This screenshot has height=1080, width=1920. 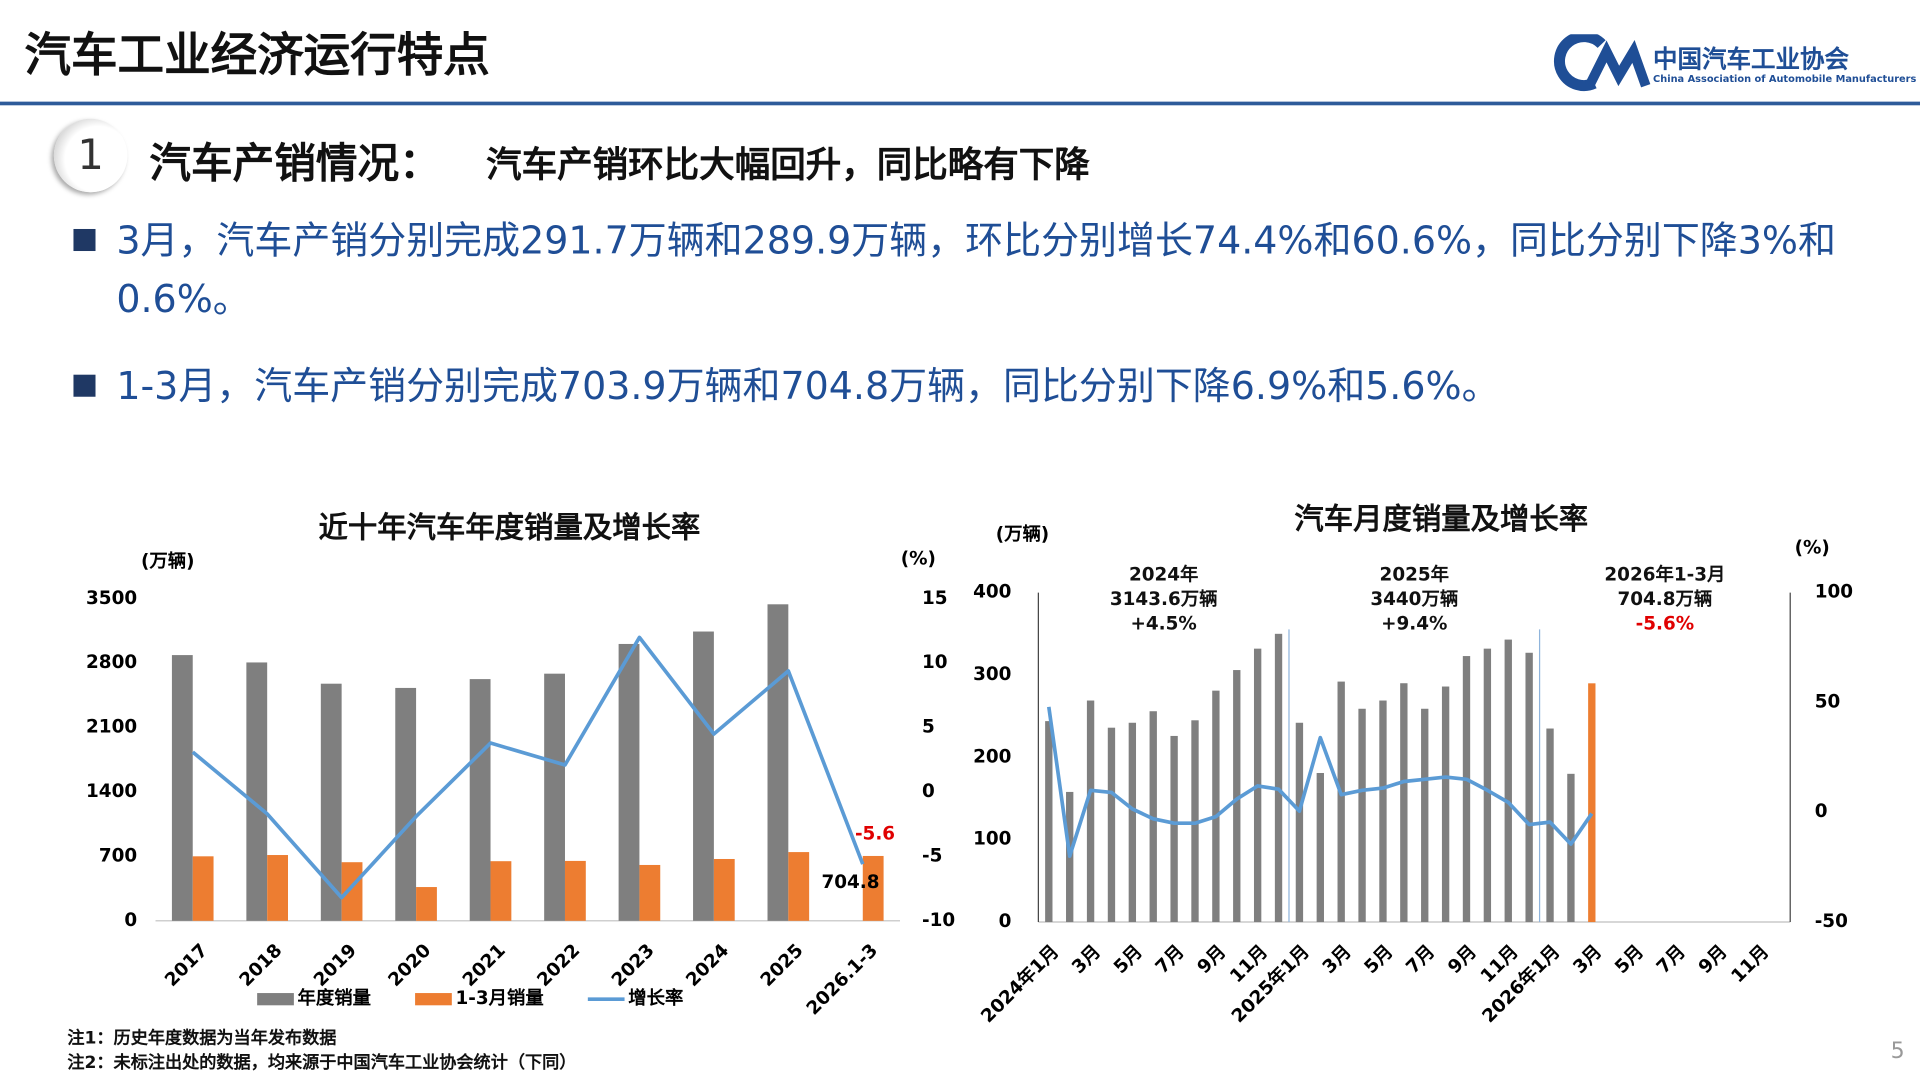 I want to click on x-tick-label: 2026.1-3, so click(x=842, y=979).